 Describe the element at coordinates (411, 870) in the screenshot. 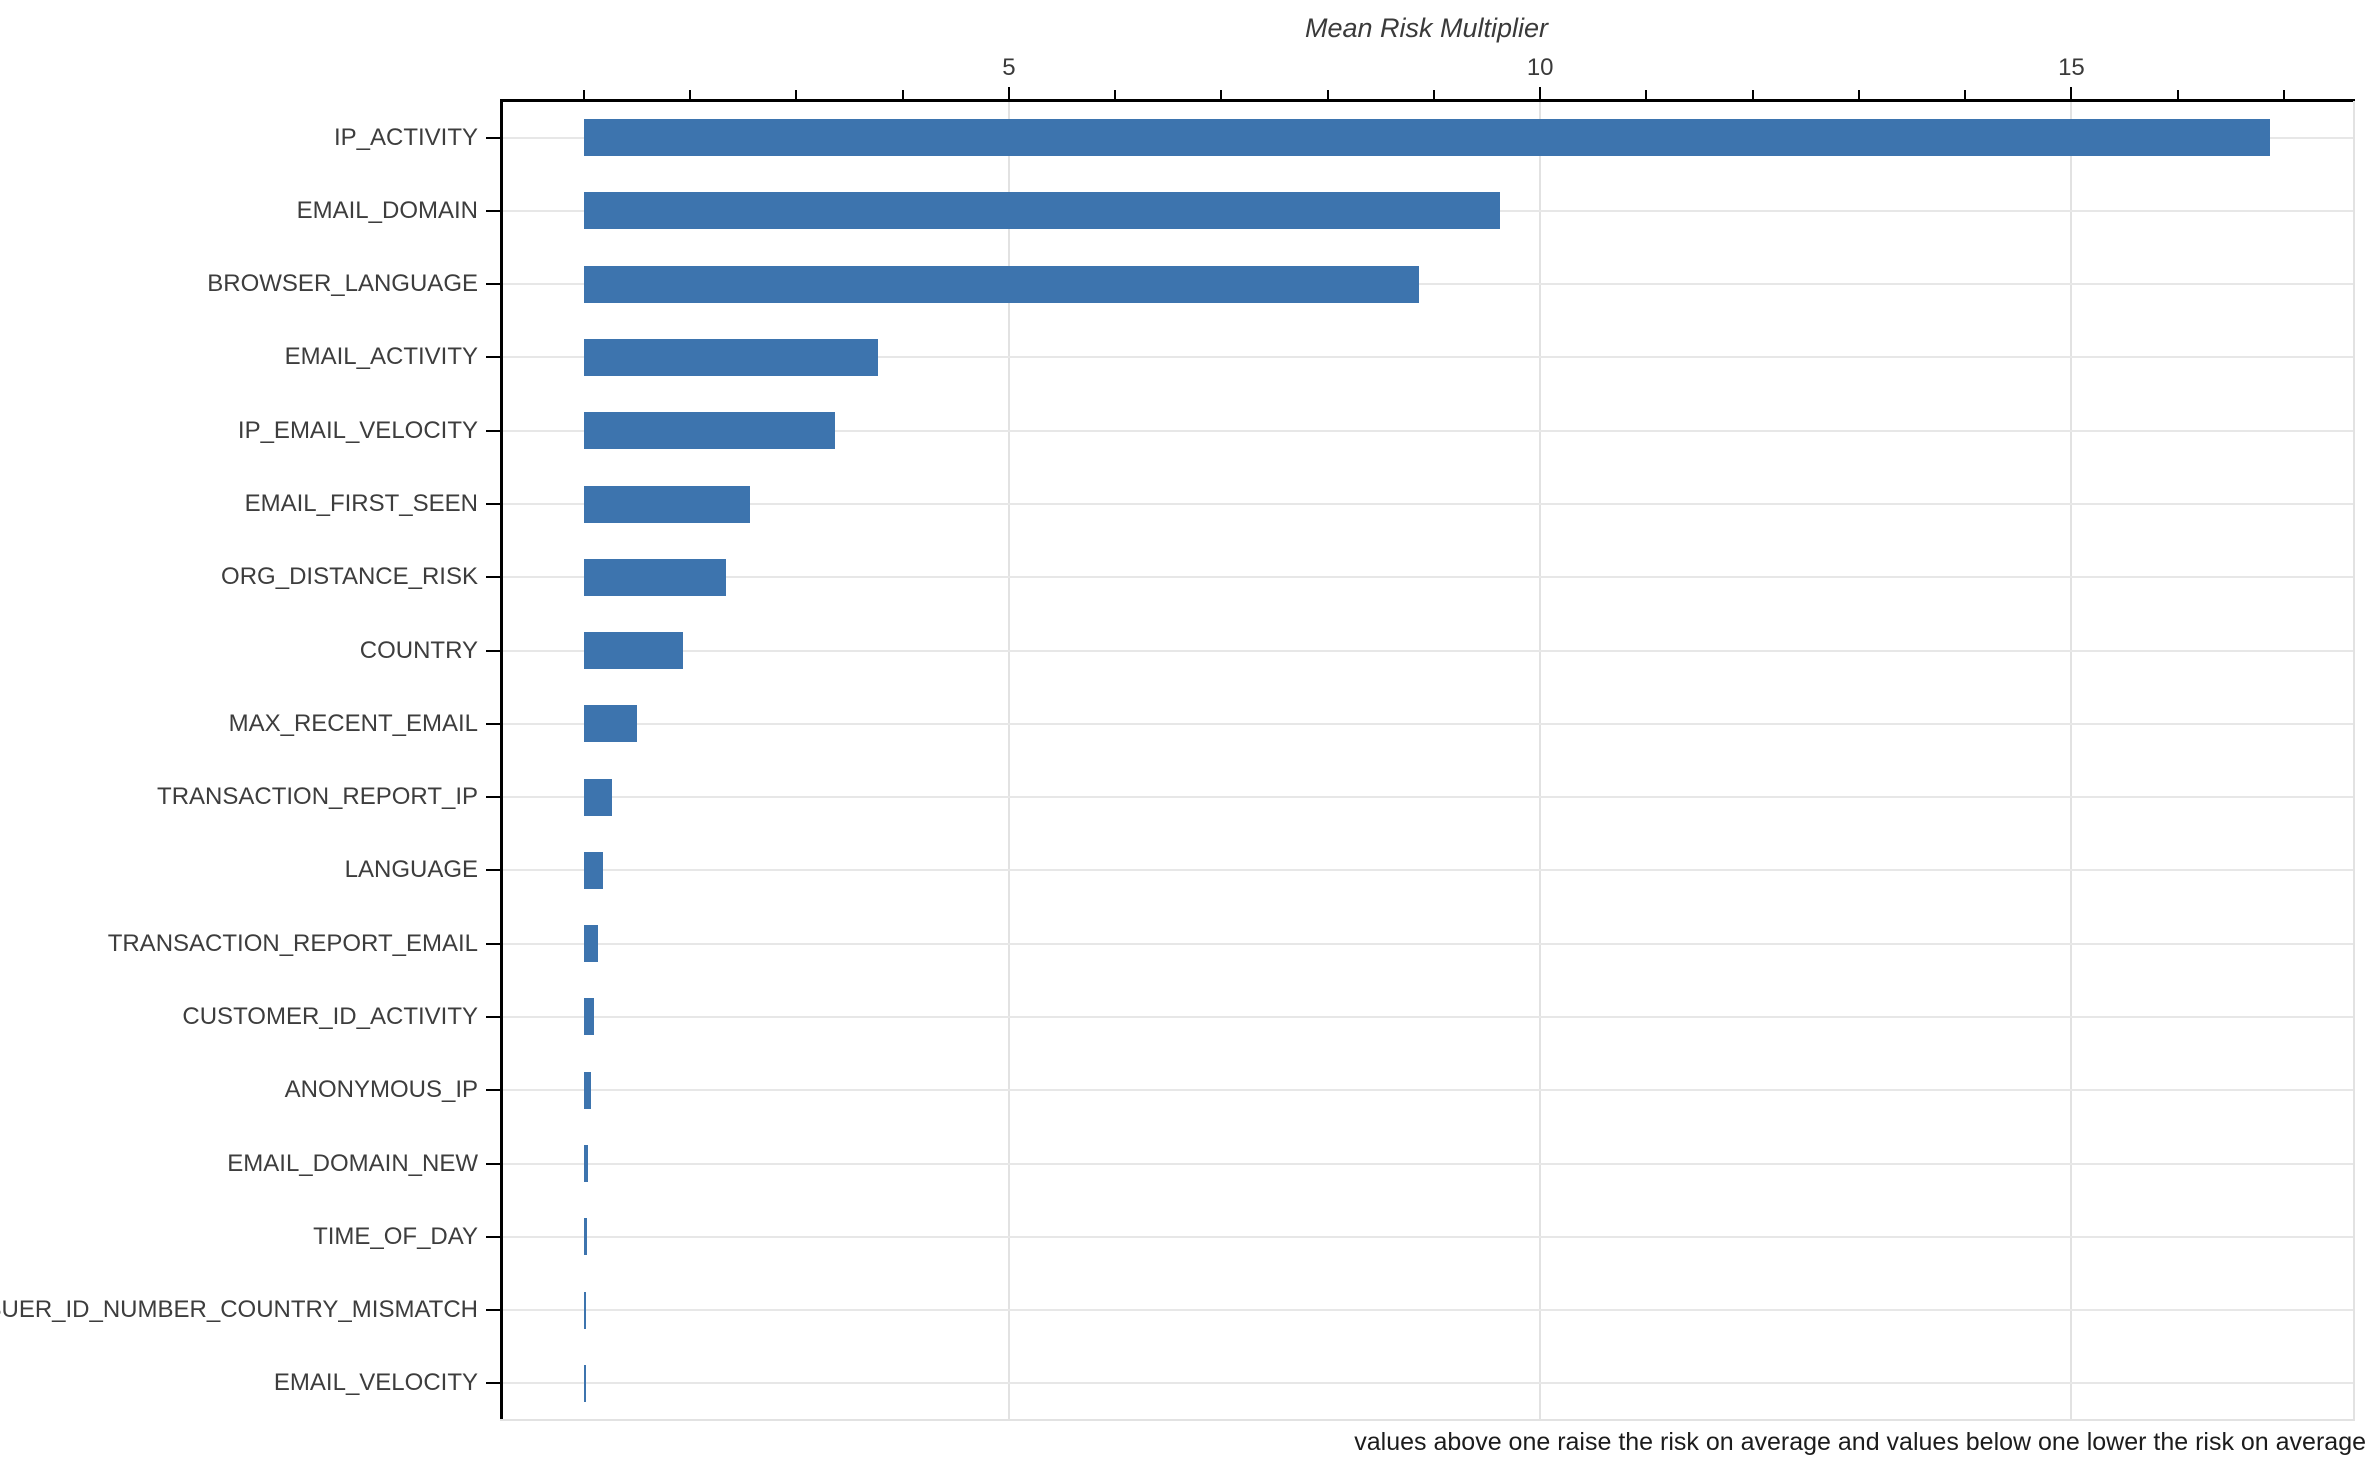

I see `y-category-label: LANGUAGE` at that location.